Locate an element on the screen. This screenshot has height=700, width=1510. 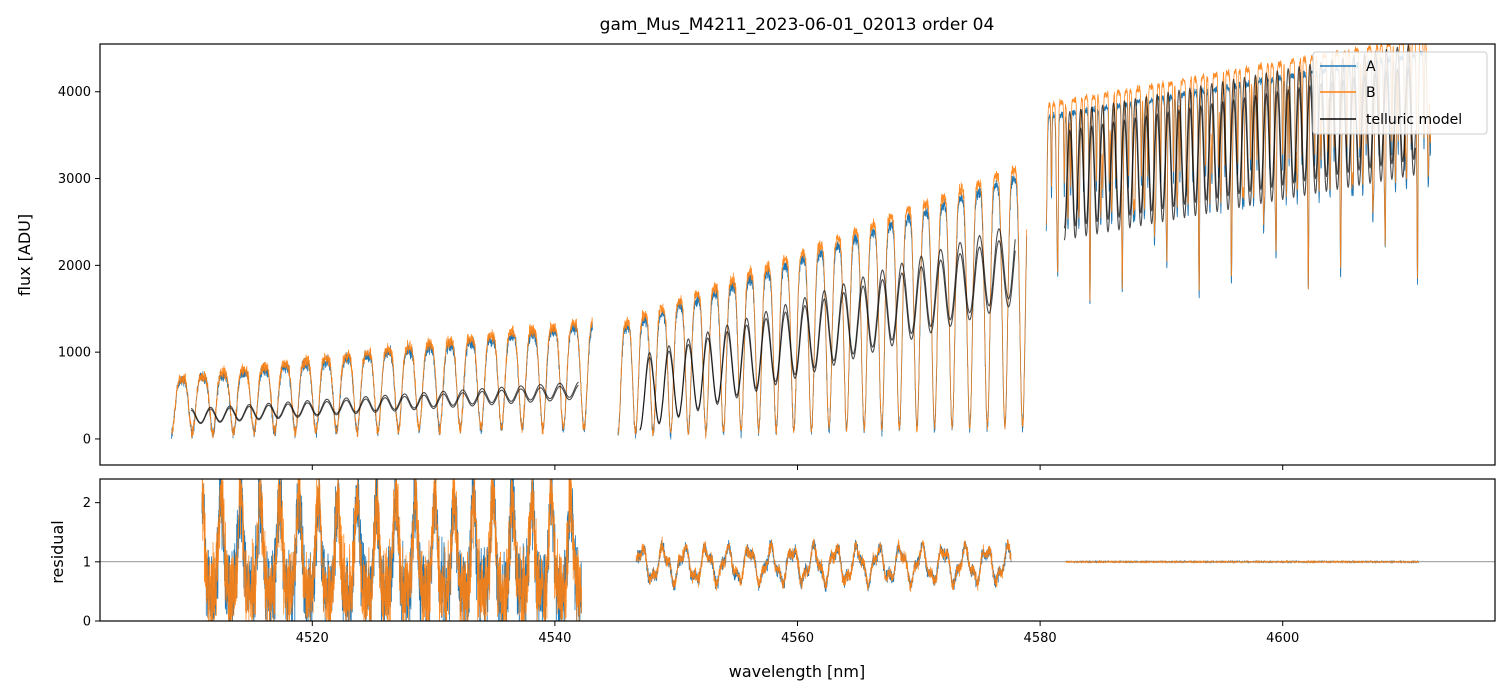
legend-label-b: B is located at coordinates (1371, 93).